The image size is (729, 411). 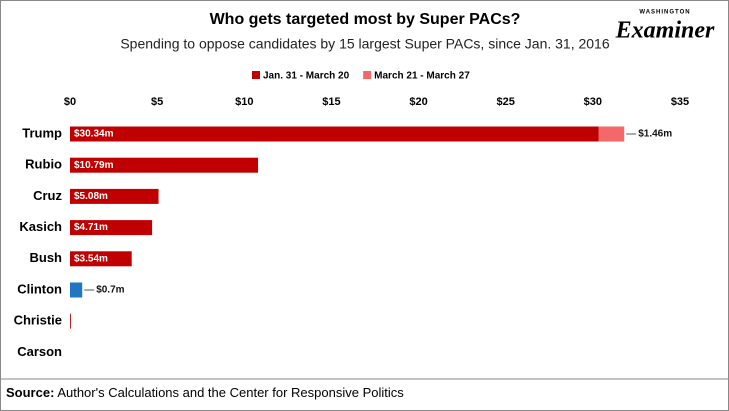 I want to click on data-label: $10.79m, so click(x=94, y=165).